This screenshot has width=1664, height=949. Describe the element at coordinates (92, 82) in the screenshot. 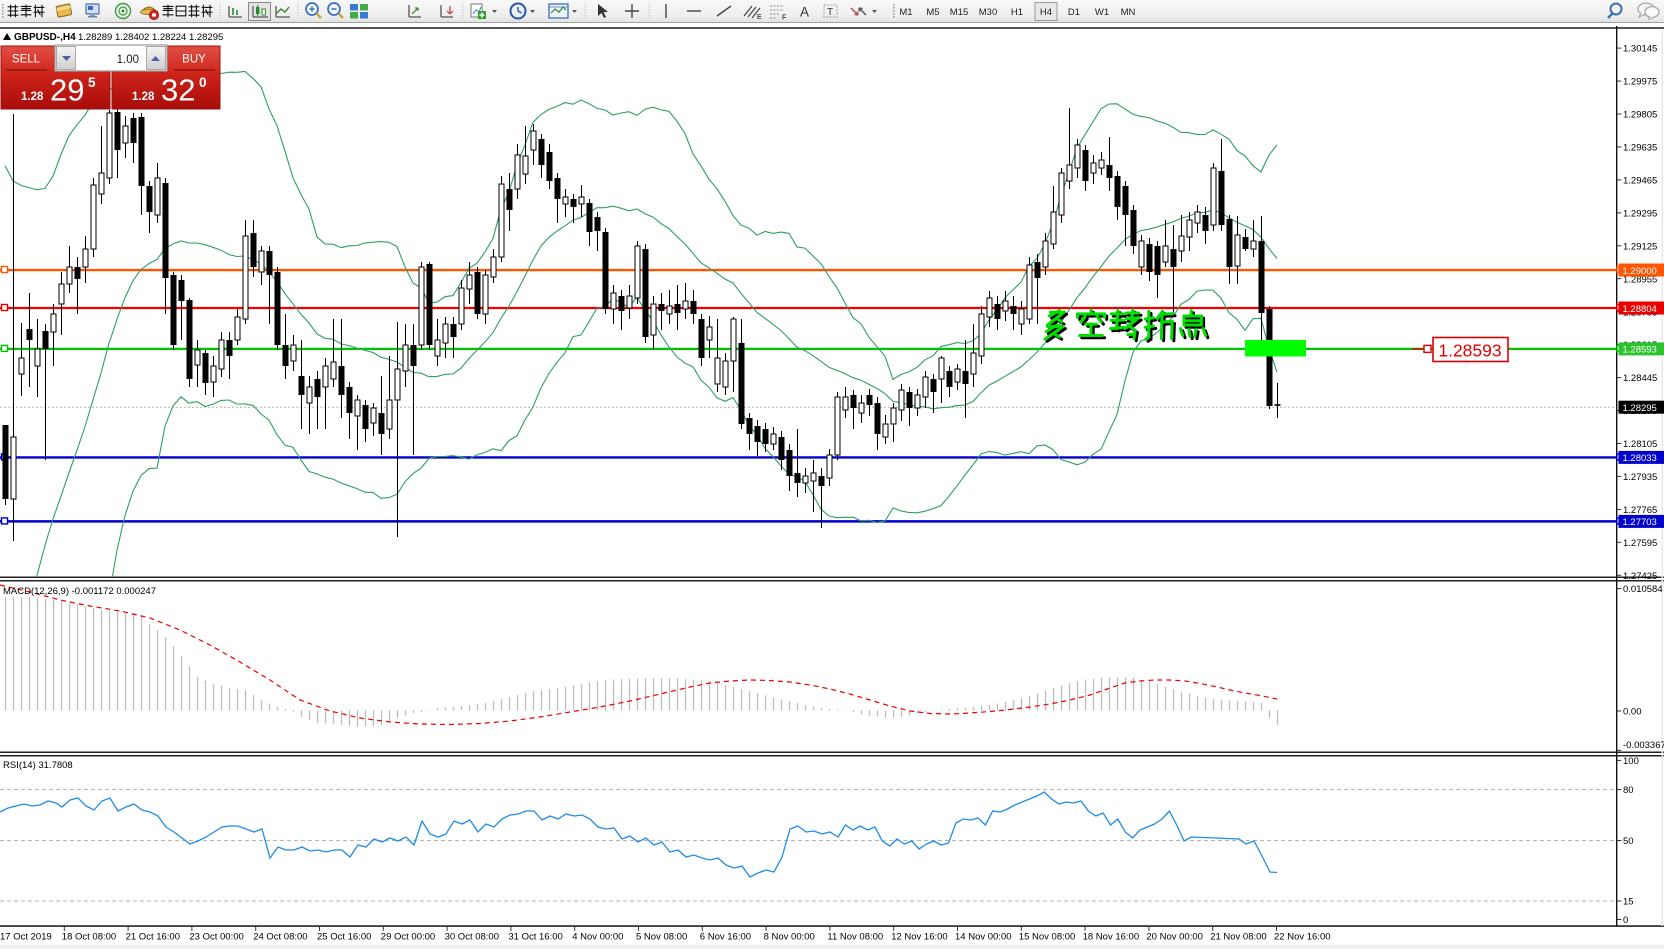

I see `svg-text: 5` at that location.